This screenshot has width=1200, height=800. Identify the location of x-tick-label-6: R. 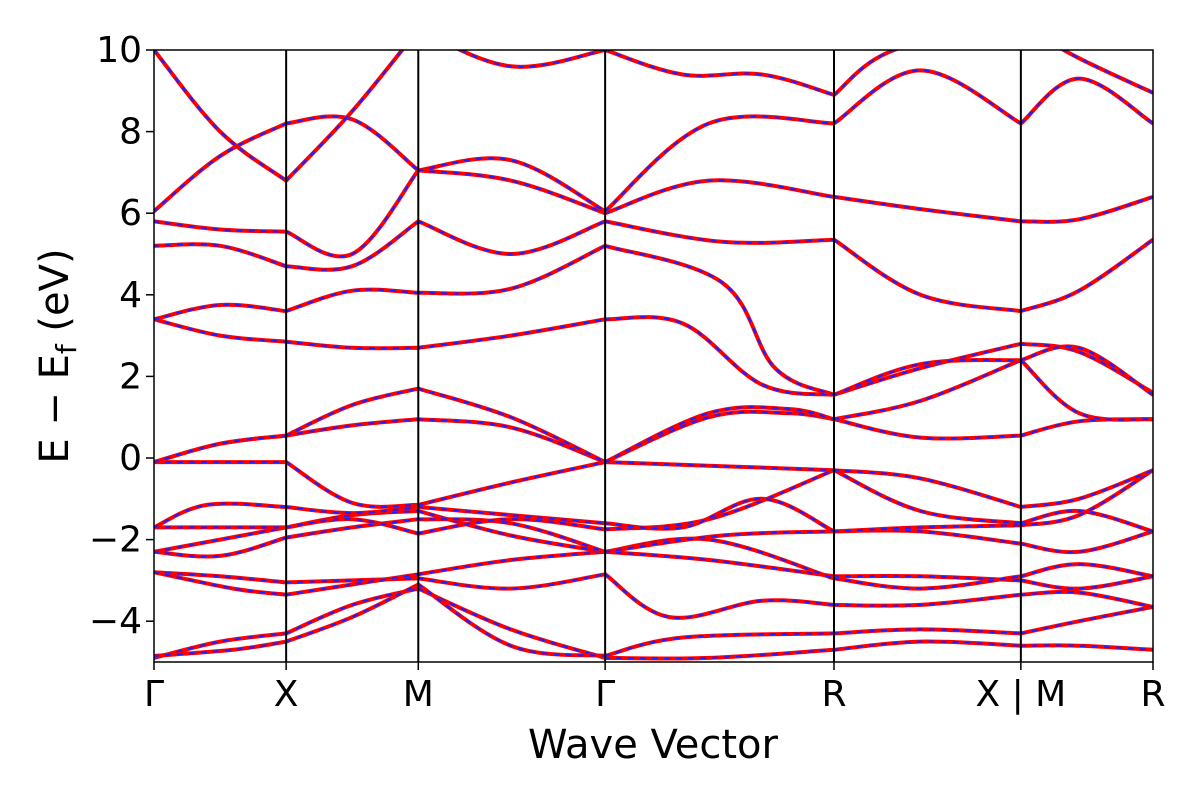
(1152, 694).